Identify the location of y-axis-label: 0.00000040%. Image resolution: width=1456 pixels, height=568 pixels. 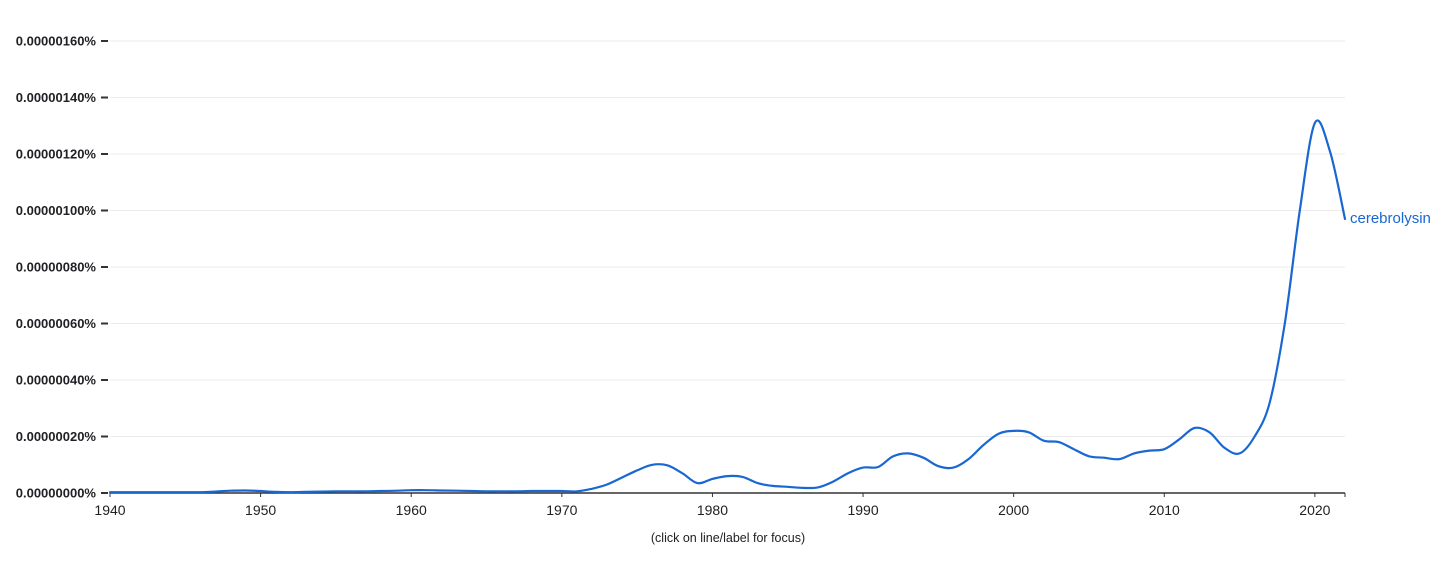
(56, 380).